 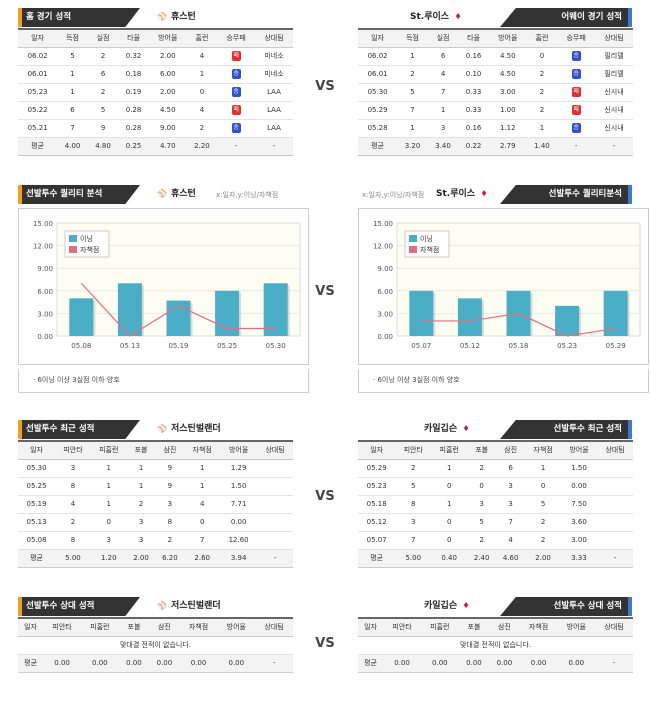 I want to click on average-row: 평균 4.00 4.80 0.25 4.70 2.20- -, so click(x=155, y=146).